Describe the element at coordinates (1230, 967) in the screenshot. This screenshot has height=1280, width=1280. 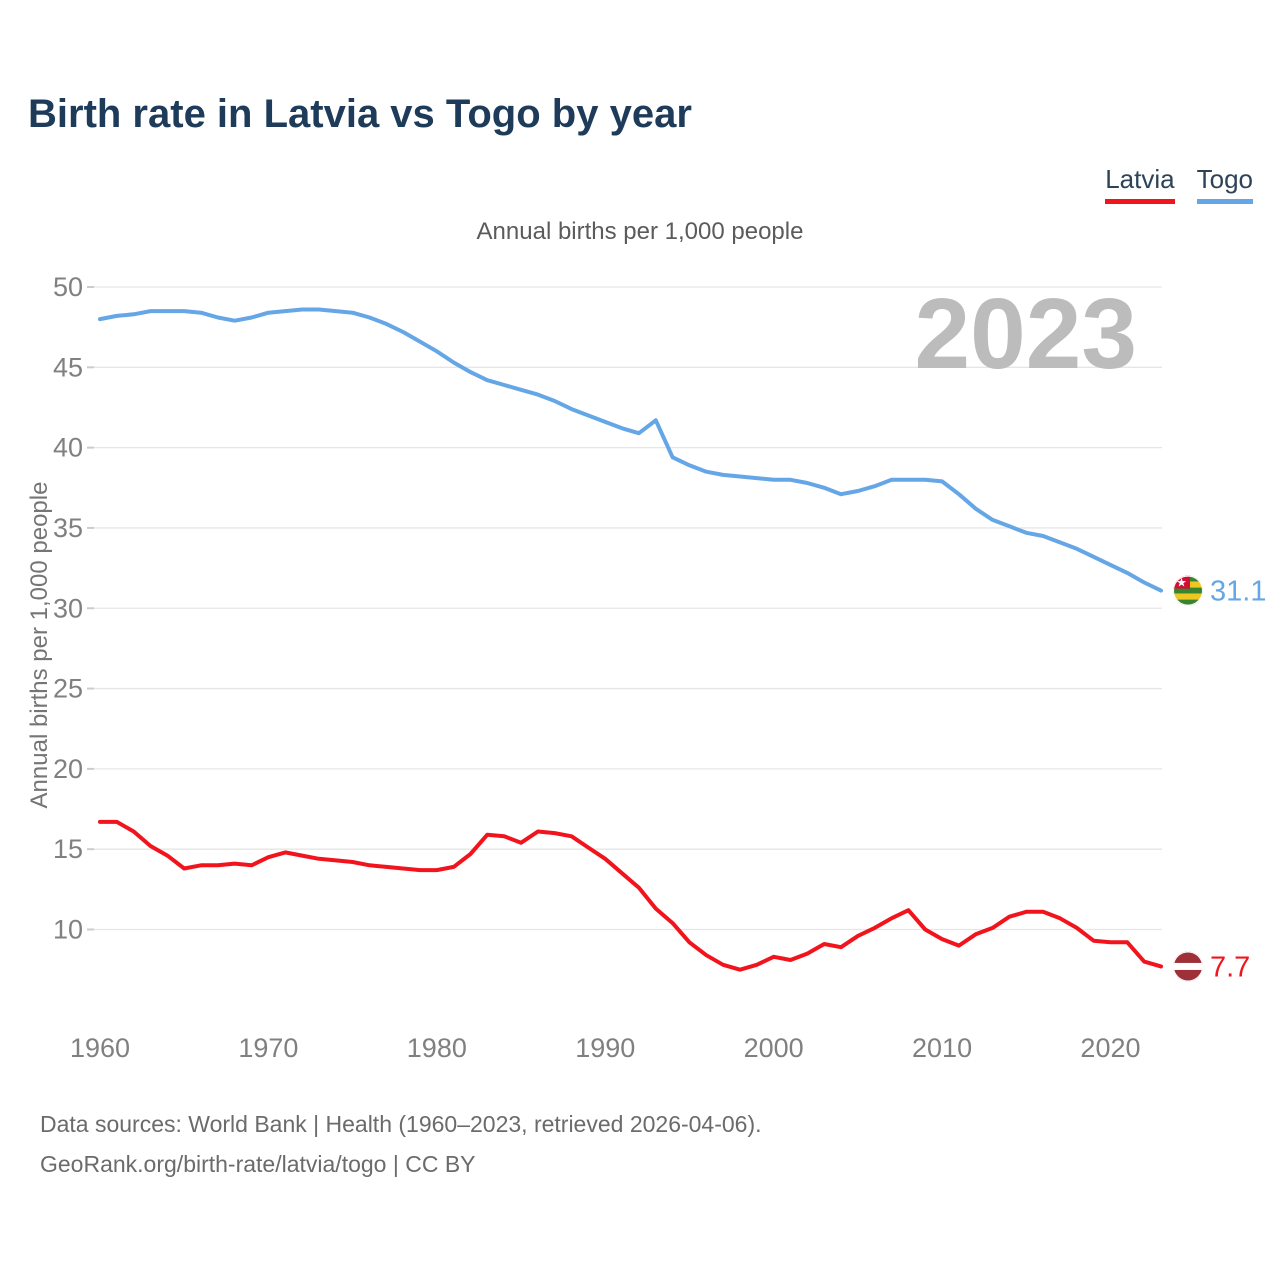
I see `latvia-end-label: 7.7` at that location.